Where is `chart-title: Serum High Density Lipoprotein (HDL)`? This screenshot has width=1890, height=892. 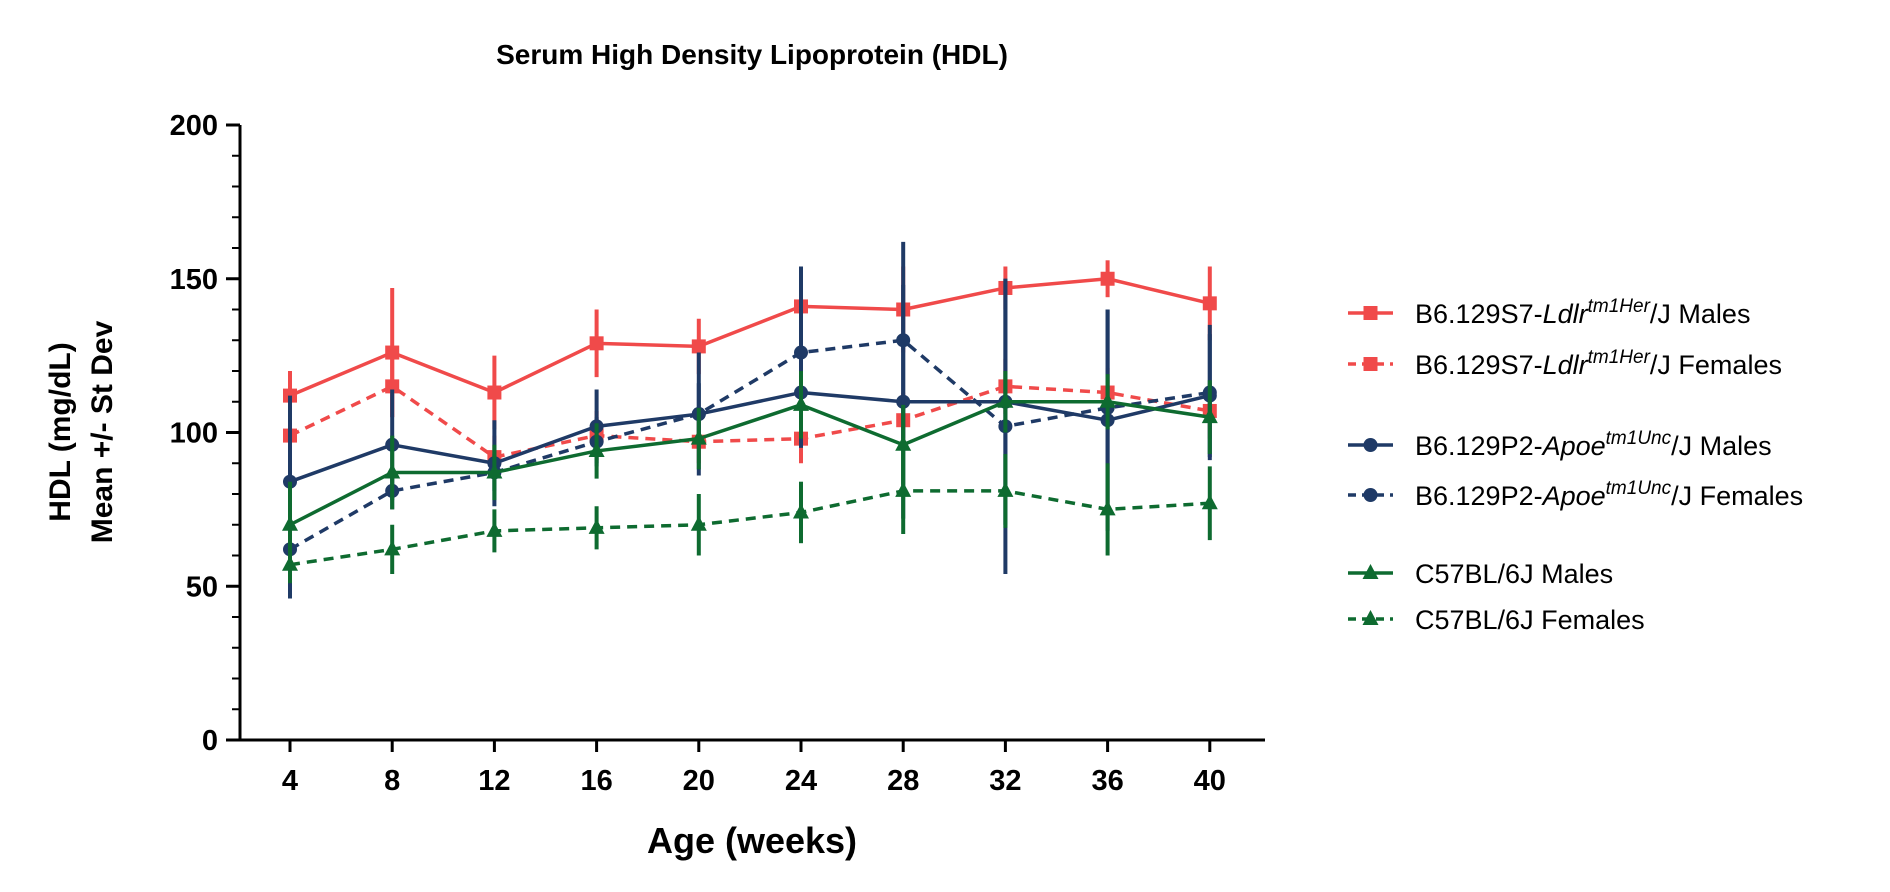 chart-title: Serum High Density Lipoprotein (HDL) is located at coordinates (752, 54).